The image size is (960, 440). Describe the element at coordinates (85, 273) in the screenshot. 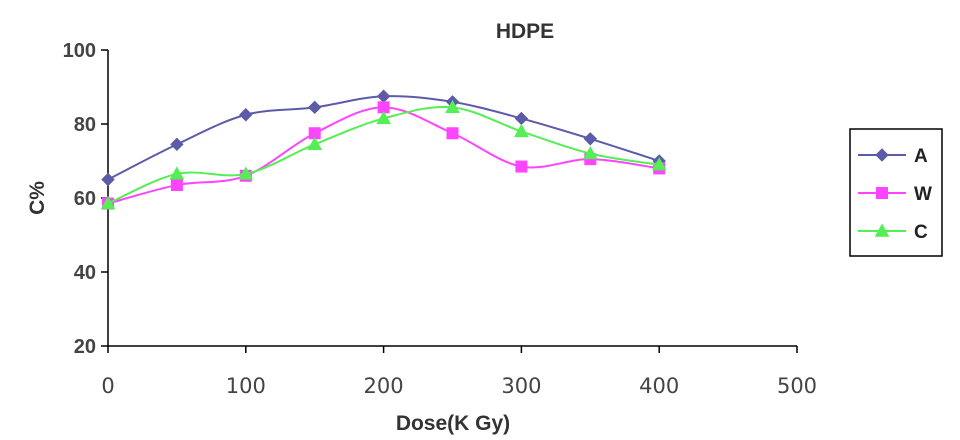

I see `y-tick-label: 40` at that location.